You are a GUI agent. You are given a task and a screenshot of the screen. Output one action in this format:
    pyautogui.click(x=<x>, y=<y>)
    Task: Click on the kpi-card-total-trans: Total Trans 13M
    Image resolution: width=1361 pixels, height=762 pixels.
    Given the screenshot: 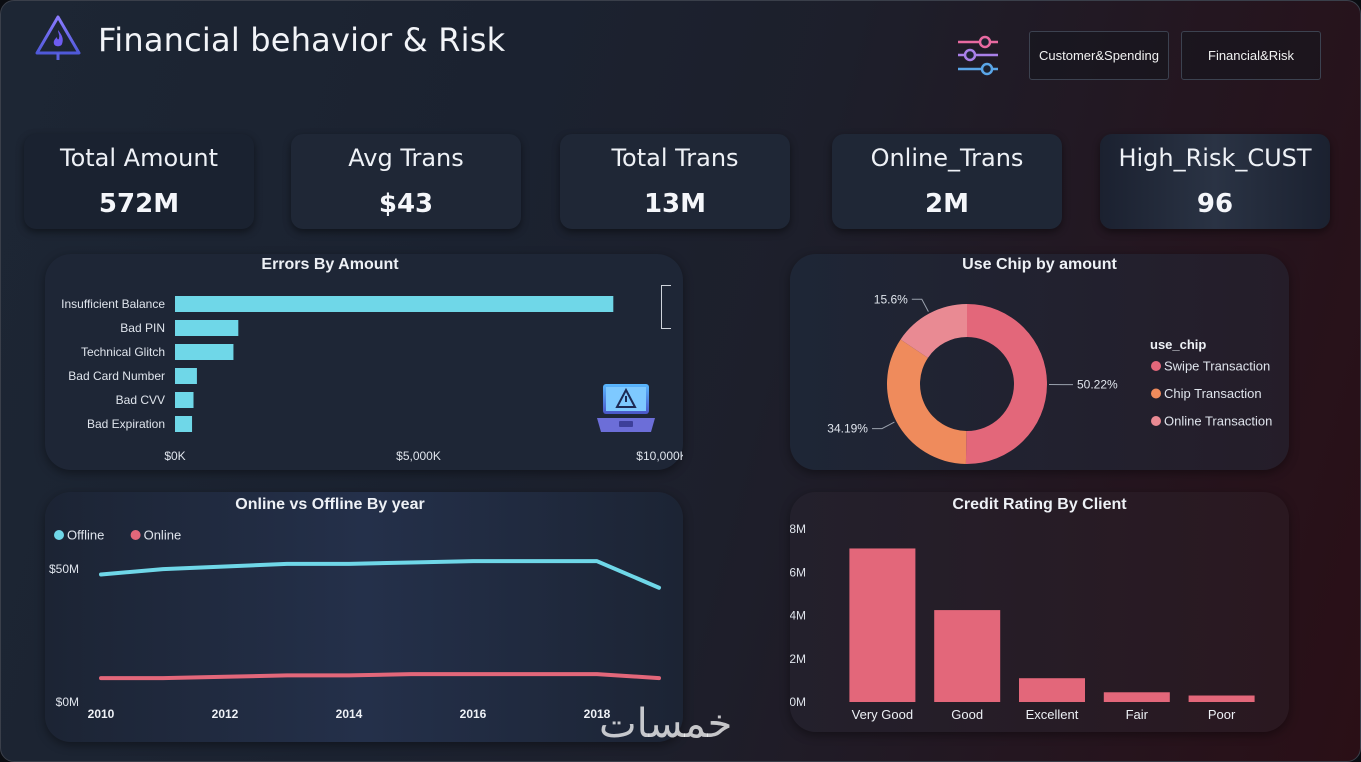 What is the action you would take?
    pyautogui.click(x=675, y=181)
    